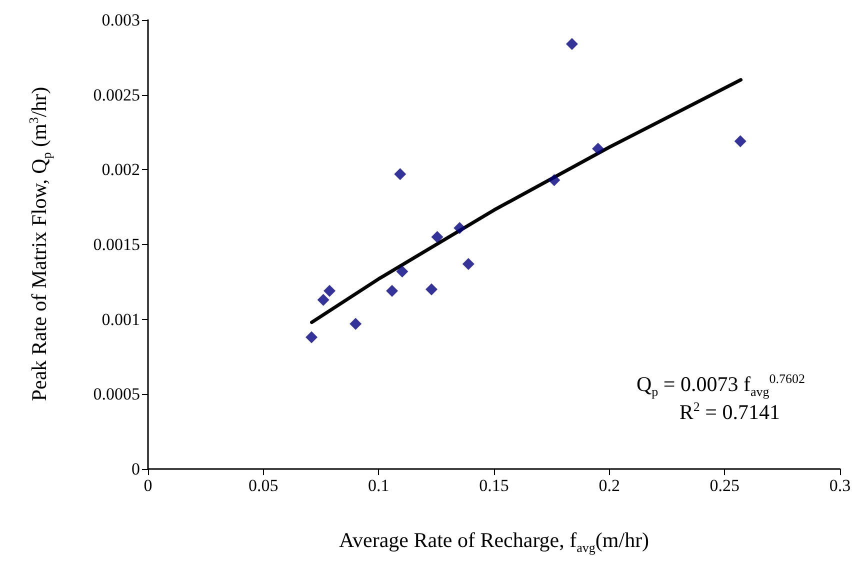 This screenshot has height=567, width=855. I want to click on x-axis-title: Average Rate of Recharge, f$_{avg}$(m/hr), so click(494, 542).